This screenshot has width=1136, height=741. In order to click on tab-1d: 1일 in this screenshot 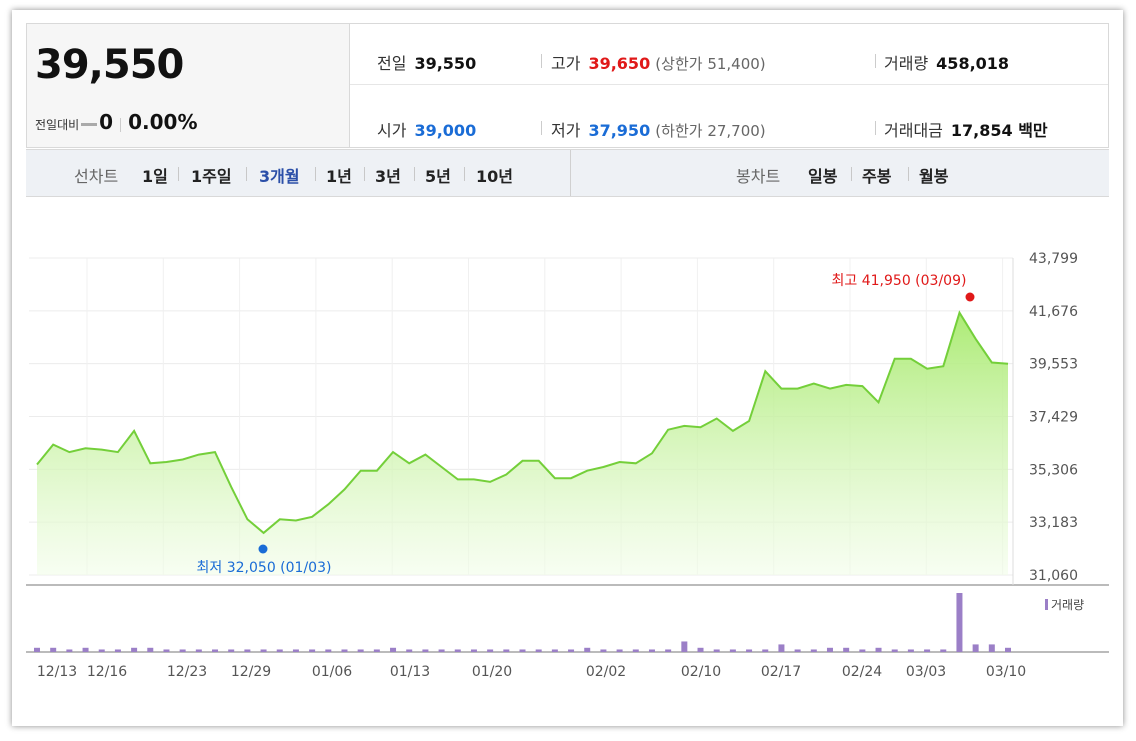, I will do `click(155, 176)`.